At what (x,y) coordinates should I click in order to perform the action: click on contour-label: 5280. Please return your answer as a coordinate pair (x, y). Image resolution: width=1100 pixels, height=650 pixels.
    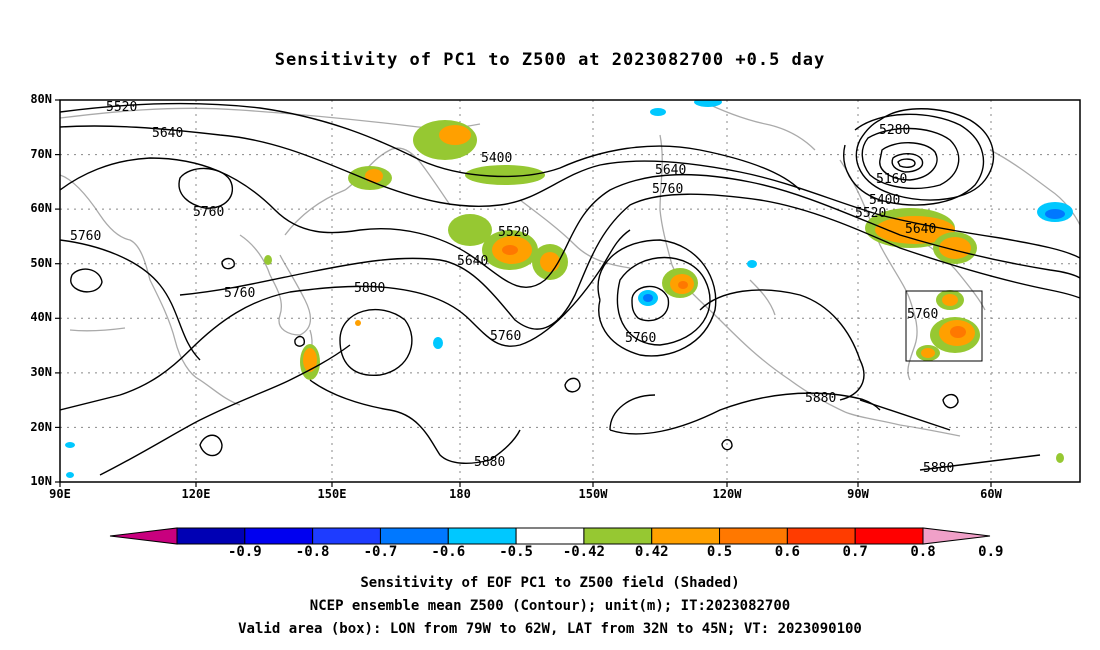
    Looking at the image, I should click on (894, 130).